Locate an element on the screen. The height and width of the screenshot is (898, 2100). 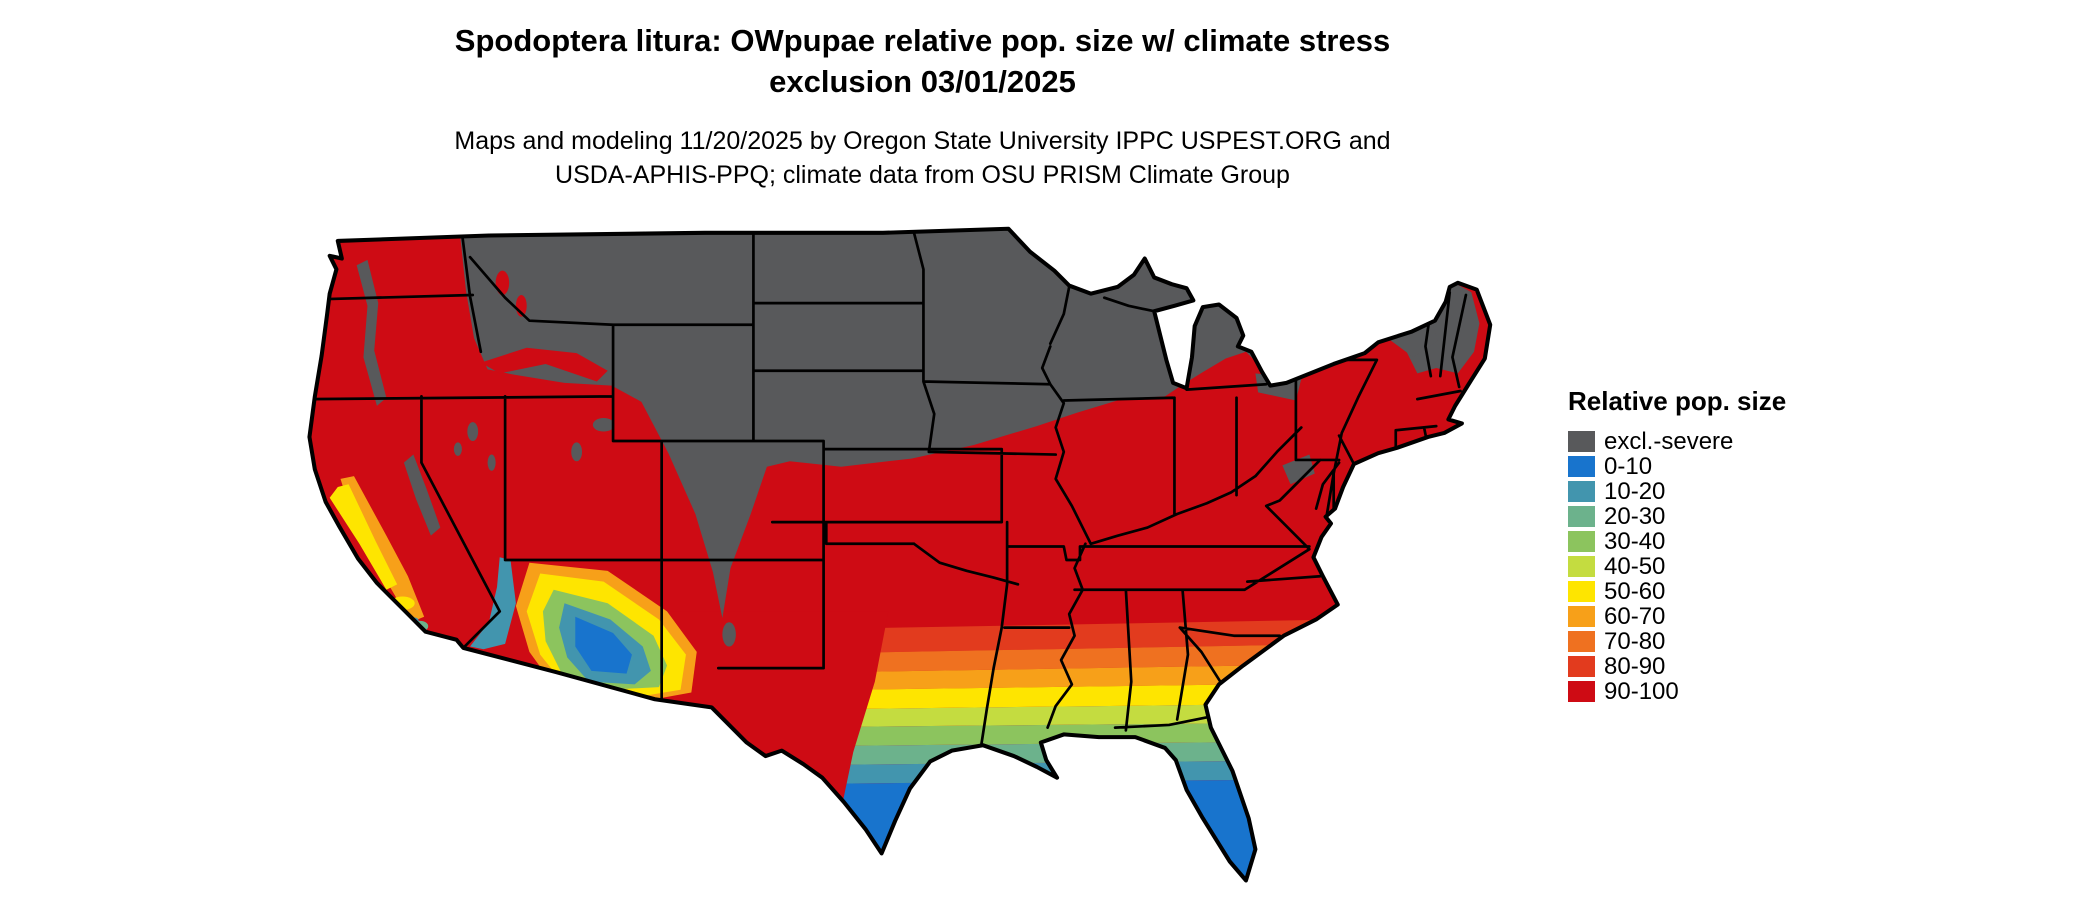
legend-entry: 50-60 is located at coordinates (1677, 591).